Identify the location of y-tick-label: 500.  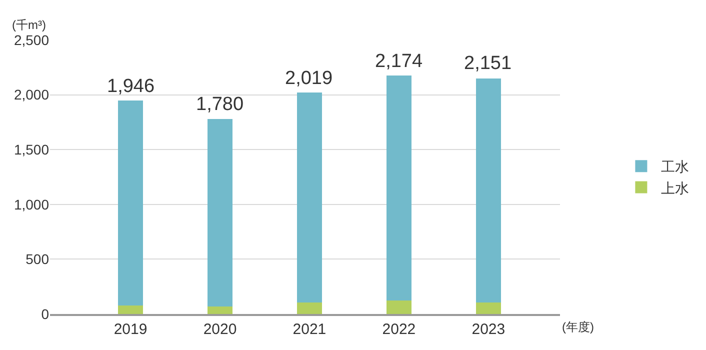
(38, 259).